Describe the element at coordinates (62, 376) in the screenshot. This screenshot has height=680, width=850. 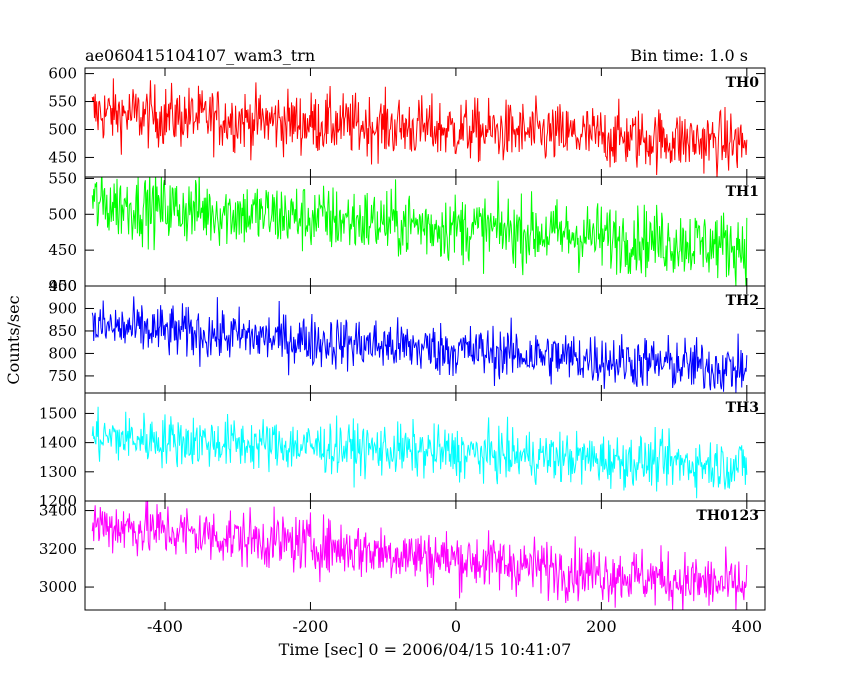
I see `y-tick-label: 750` at that location.